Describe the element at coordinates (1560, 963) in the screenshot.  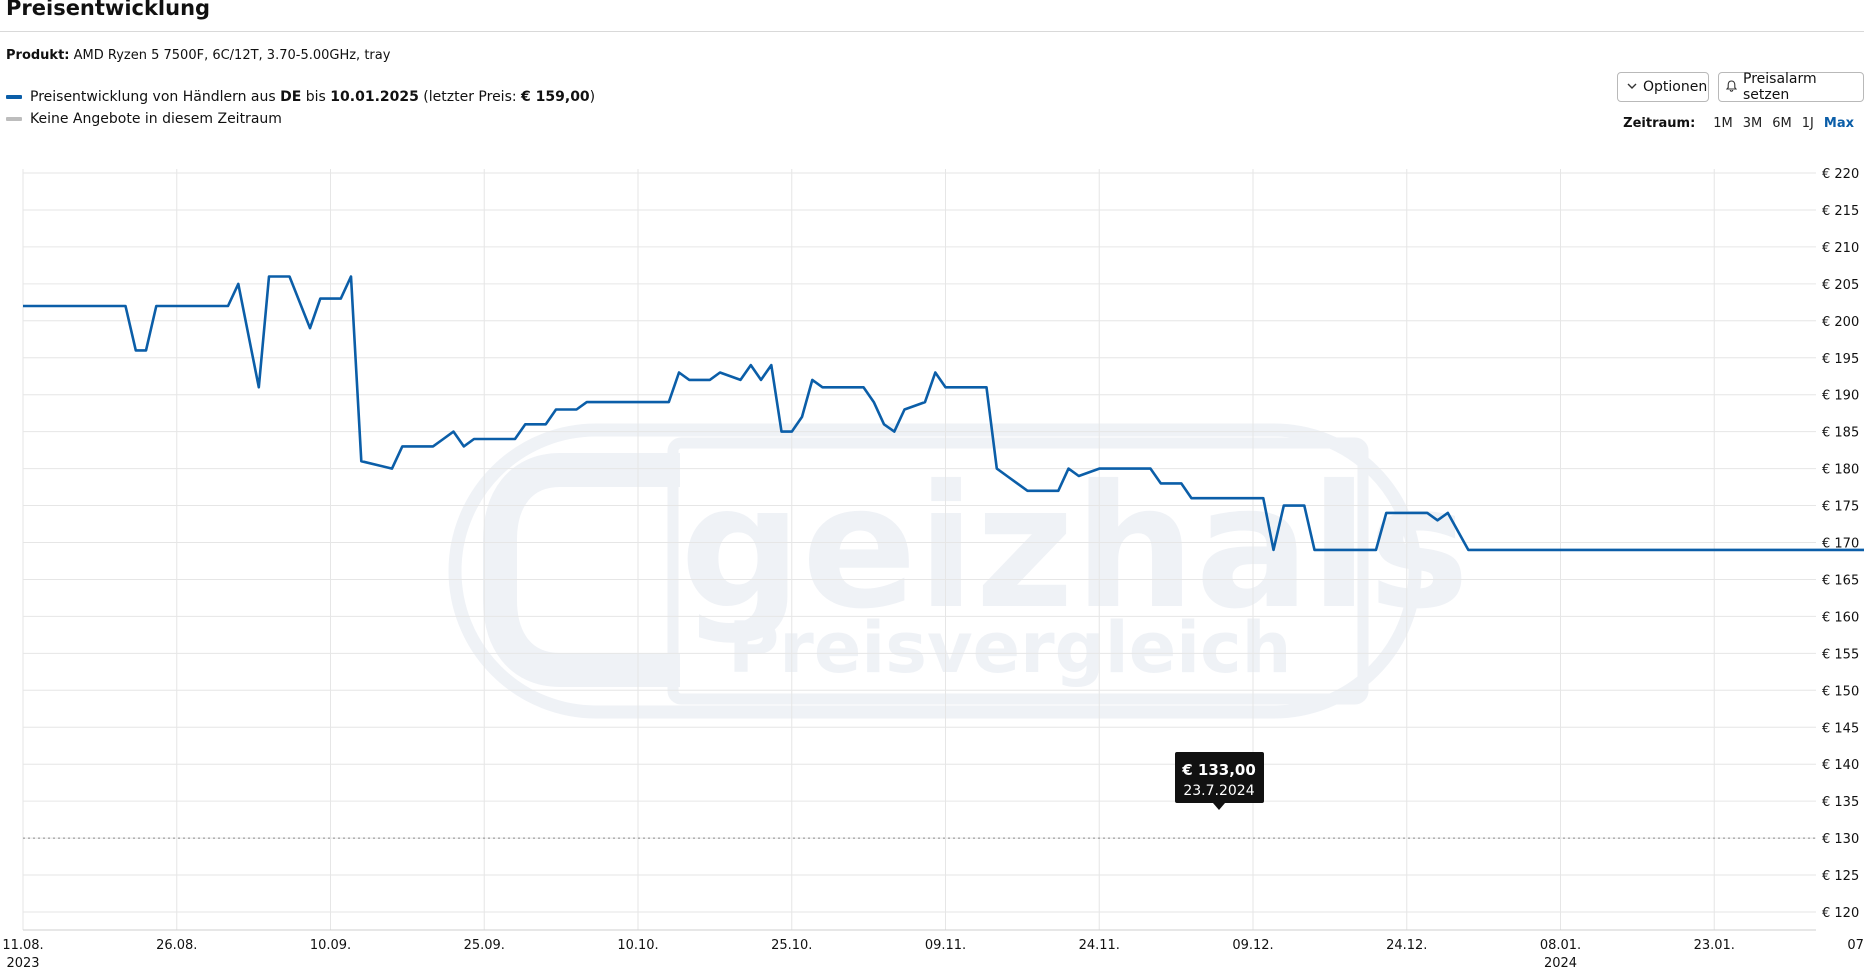
I see `x-year-label: 2024` at that location.